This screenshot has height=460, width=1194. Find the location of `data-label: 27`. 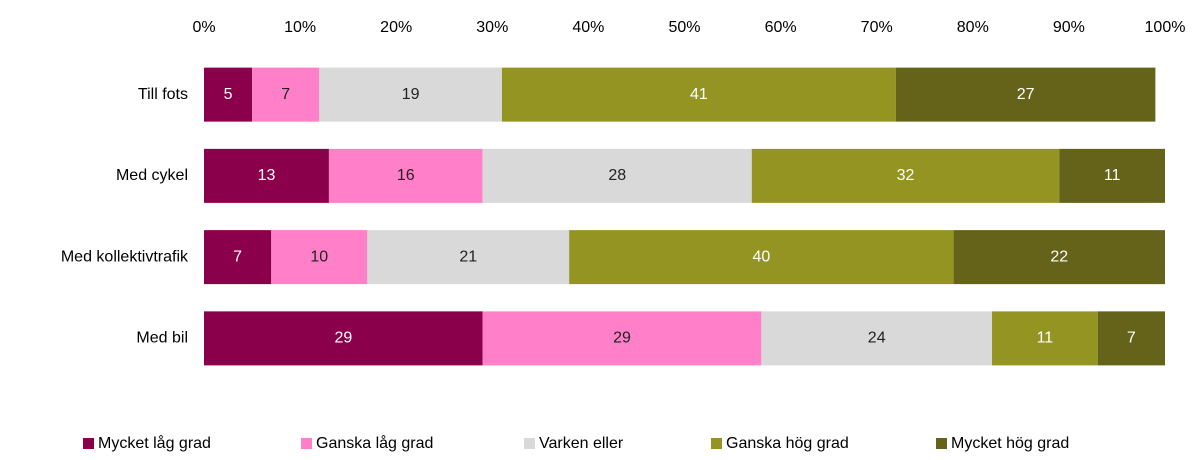

data-label: 27 is located at coordinates (1026, 94).